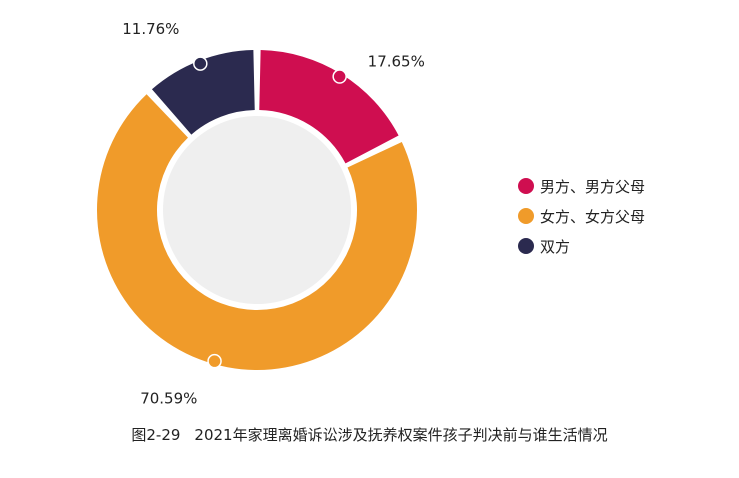  Describe the element at coordinates (203, 92) in the screenshot. I see `slice-both-sides` at that location.